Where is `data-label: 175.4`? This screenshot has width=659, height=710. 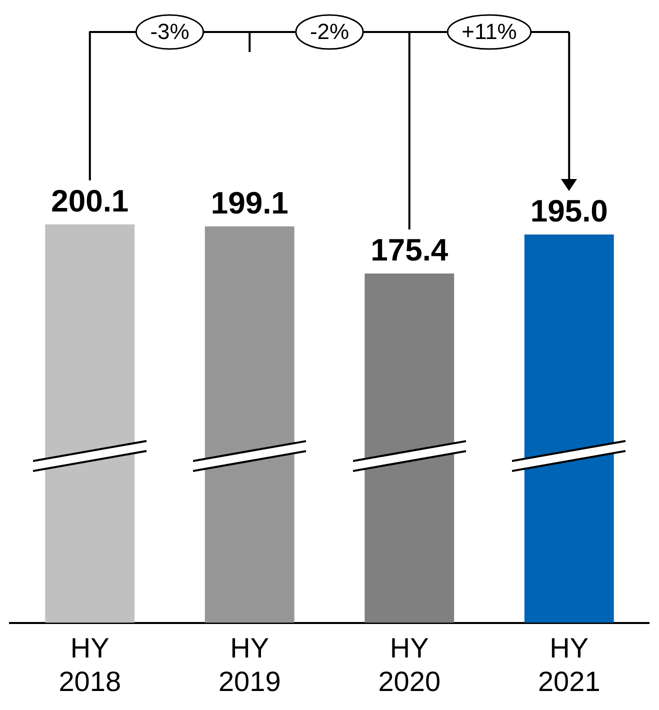
data-label: 175.4 is located at coordinates (409, 250).